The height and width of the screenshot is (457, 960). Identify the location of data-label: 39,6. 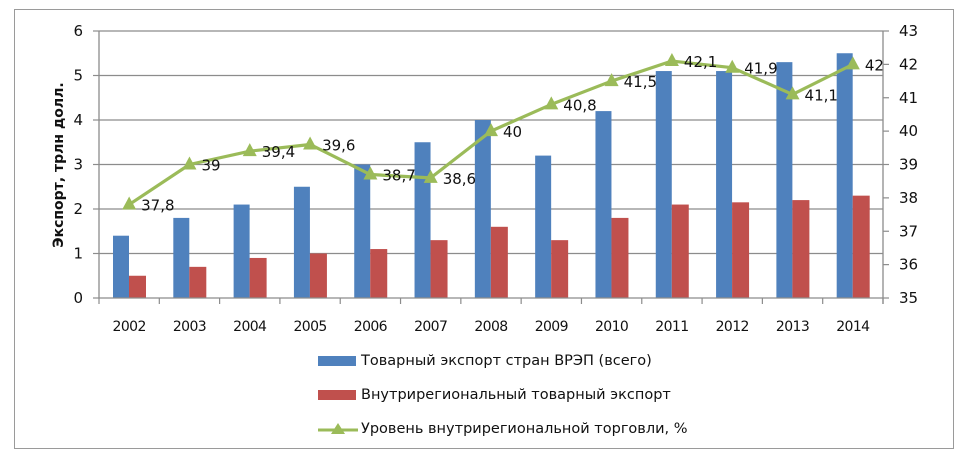
(338, 145).